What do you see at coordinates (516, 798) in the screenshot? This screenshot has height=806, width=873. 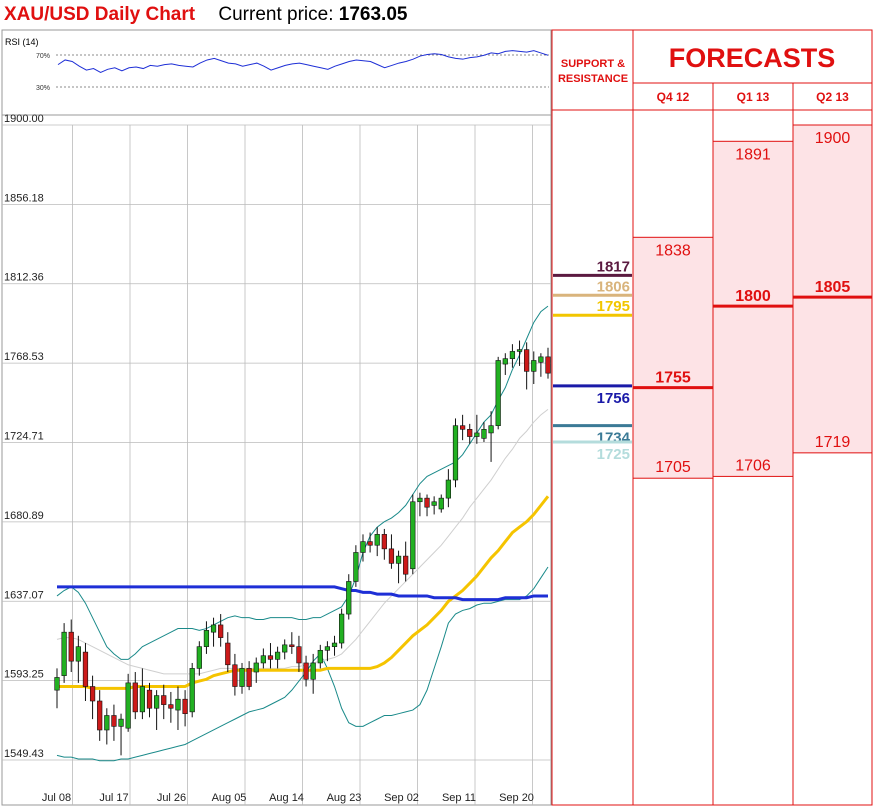 I see `x-tick-label: Sep 20` at bounding box center [516, 798].